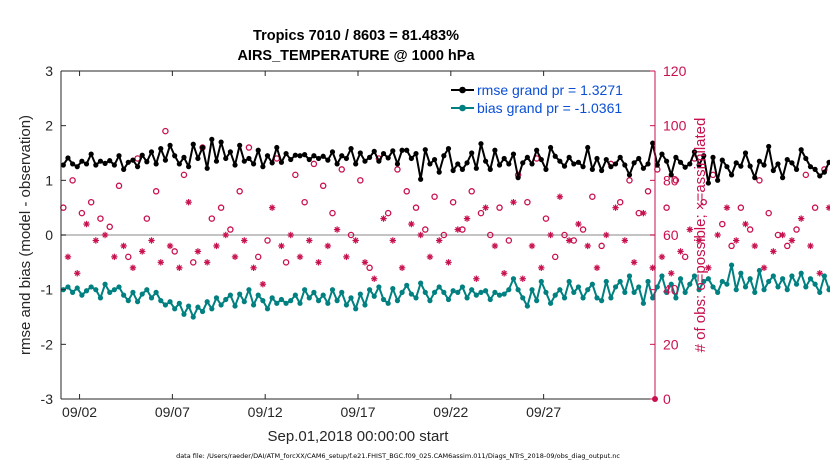 The height and width of the screenshot is (470, 830). What do you see at coordinates (671, 344) in the screenshot?
I see `y2-tick-label: 20` at bounding box center [671, 344].